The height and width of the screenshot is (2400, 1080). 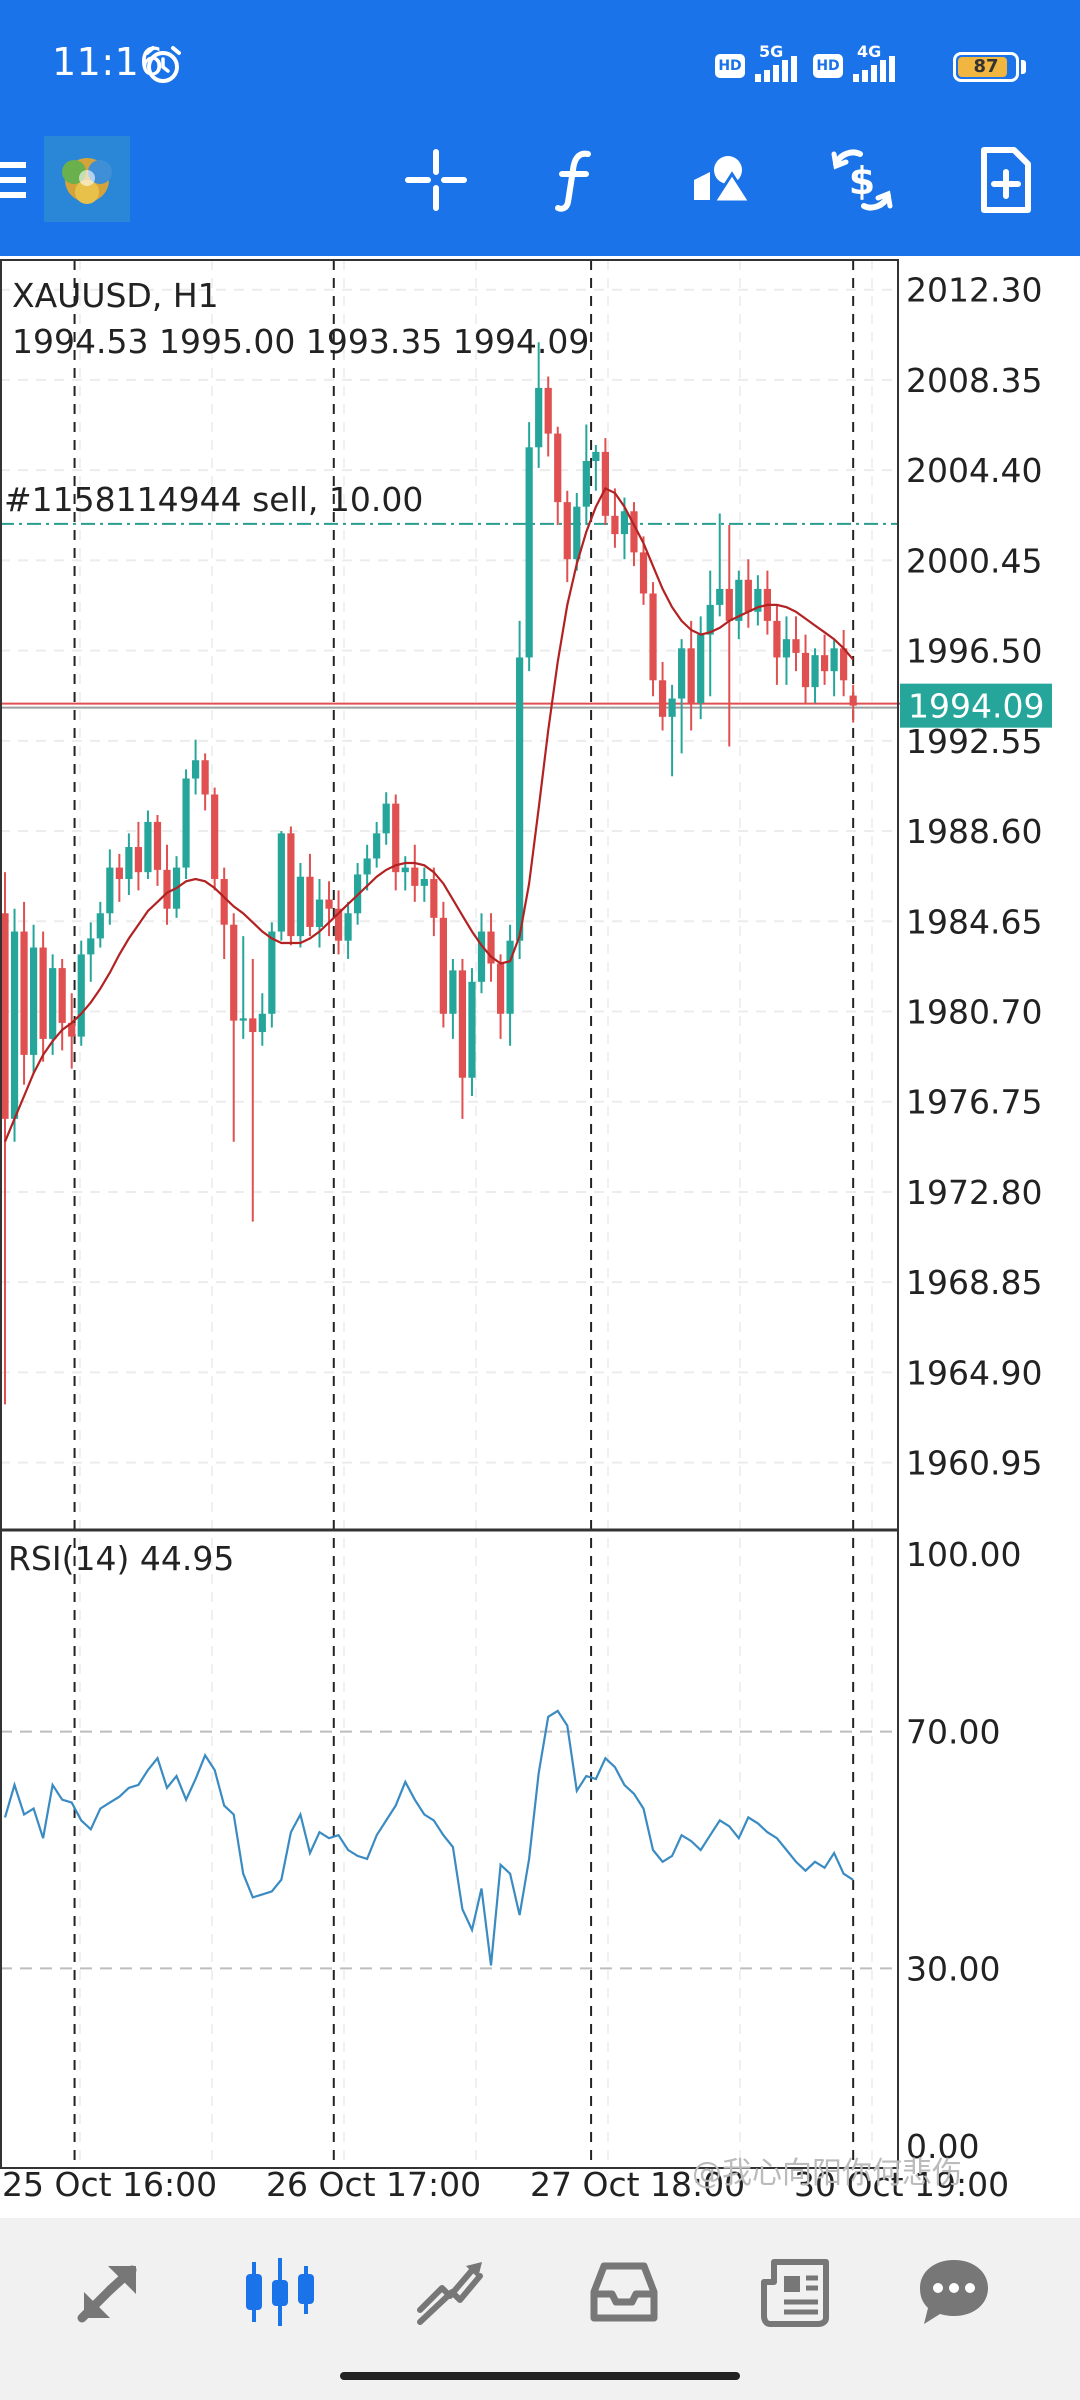 What do you see at coordinates (110, 2292) in the screenshot?
I see `quotes-icon` at bounding box center [110, 2292].